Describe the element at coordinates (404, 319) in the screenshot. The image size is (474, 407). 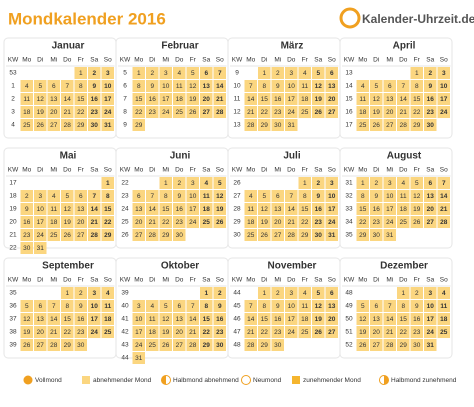
I see `day-number: 15` at that location.